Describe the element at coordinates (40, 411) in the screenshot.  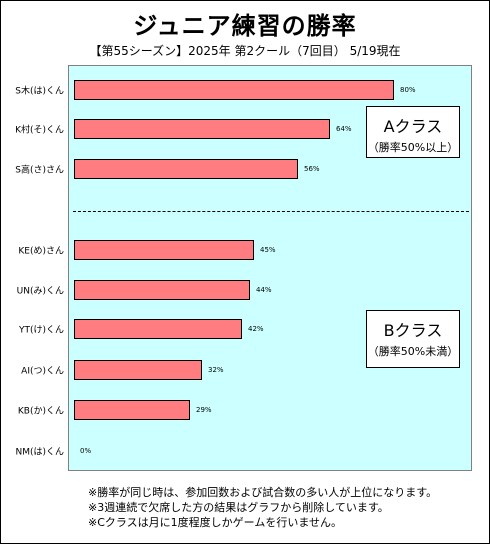
I see `category-label: KB(か)くん` at that location.